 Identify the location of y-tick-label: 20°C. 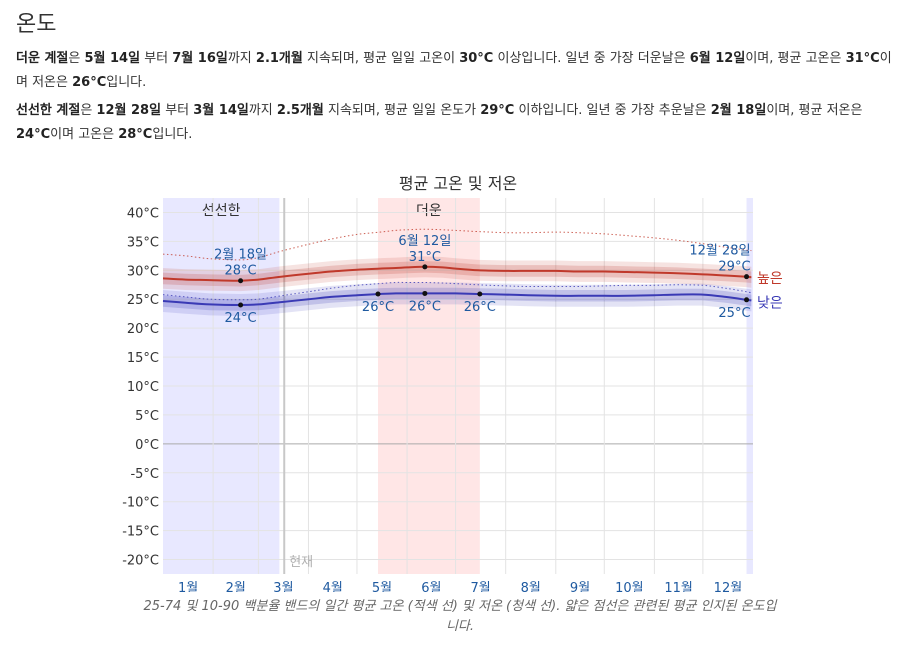
(143, 329).